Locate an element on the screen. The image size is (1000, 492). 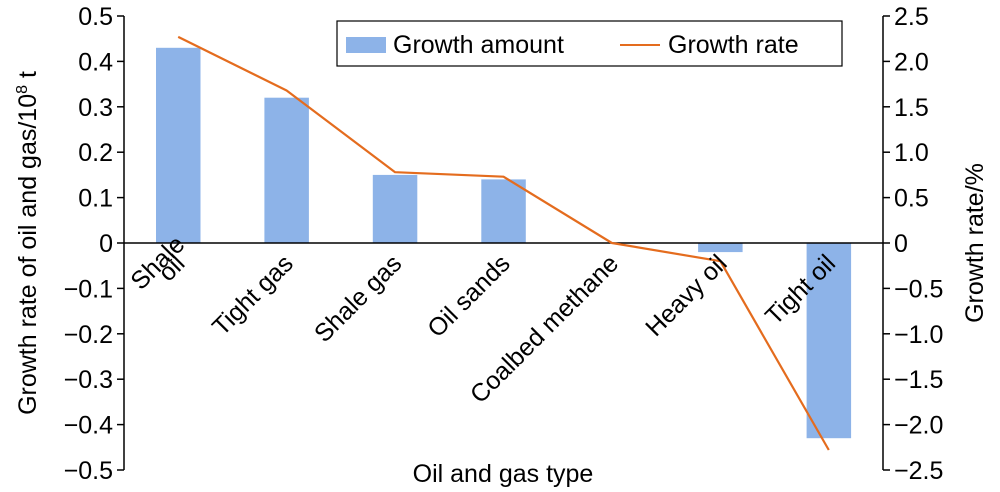
y-left-tick-label: 0.1 is located at coordinates (95, 199).